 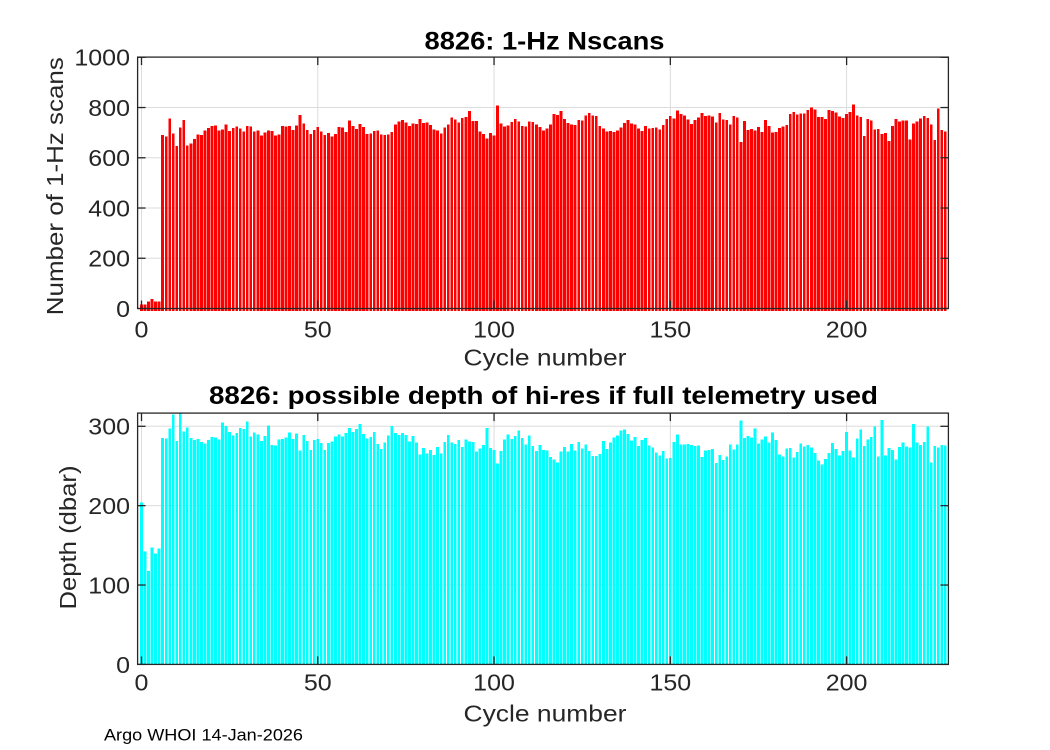 I want to click on svg-text: 400, so click(x=109, y=208).